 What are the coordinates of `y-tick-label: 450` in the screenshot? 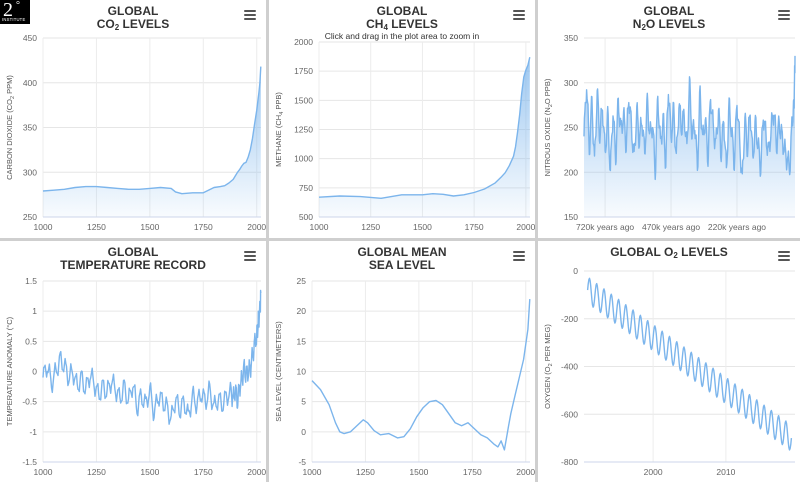 It's located at (30, 38).